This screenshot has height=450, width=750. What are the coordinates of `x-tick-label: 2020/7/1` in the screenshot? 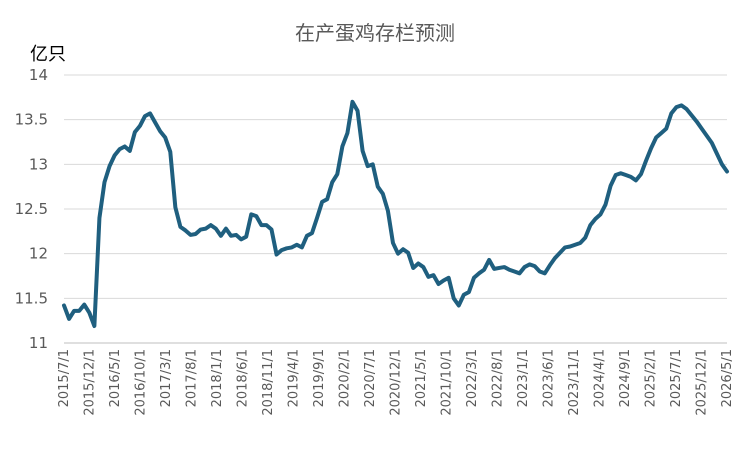 It's located at (370, 378).